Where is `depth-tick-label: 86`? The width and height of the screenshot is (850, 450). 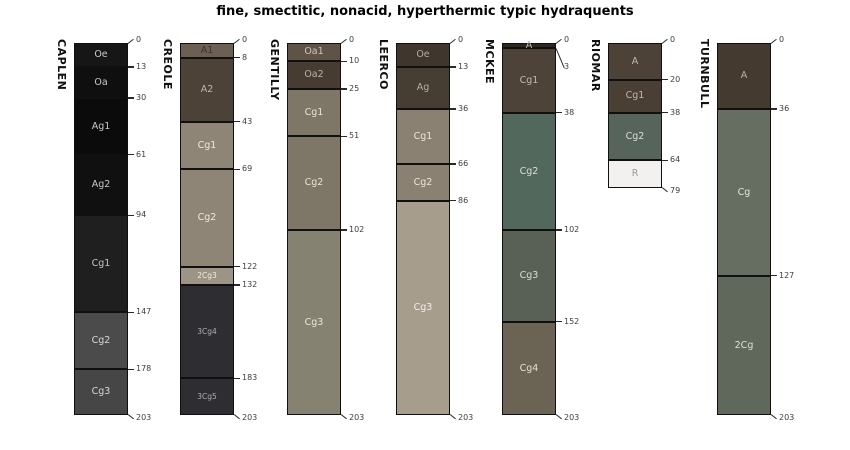 depth-tick-label: 86 is located at coordinates (463, 200).